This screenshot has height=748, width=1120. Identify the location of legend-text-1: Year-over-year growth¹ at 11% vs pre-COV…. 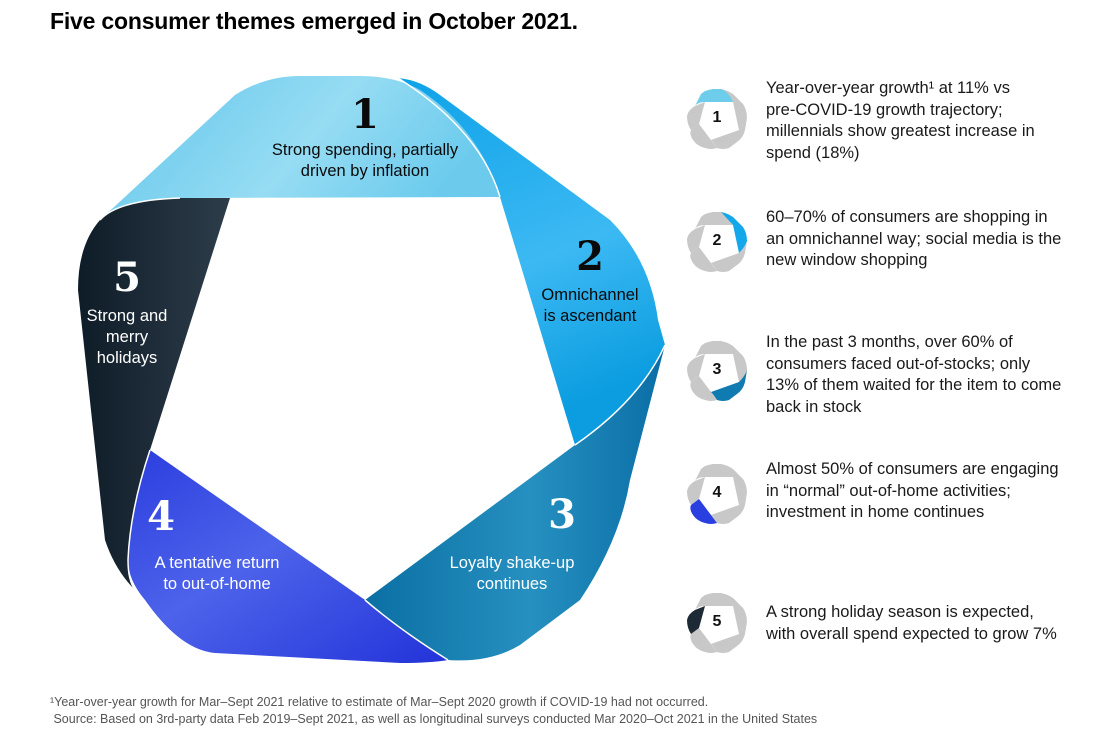
(900, 120).